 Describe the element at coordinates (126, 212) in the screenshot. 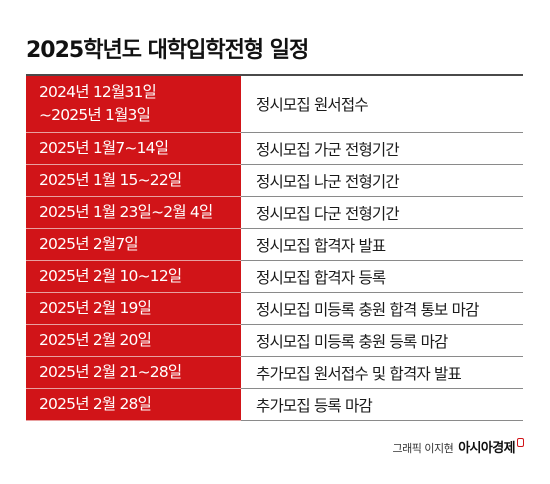

I see `date-line: 2025년 1월 23일~2월 4일` at that location.